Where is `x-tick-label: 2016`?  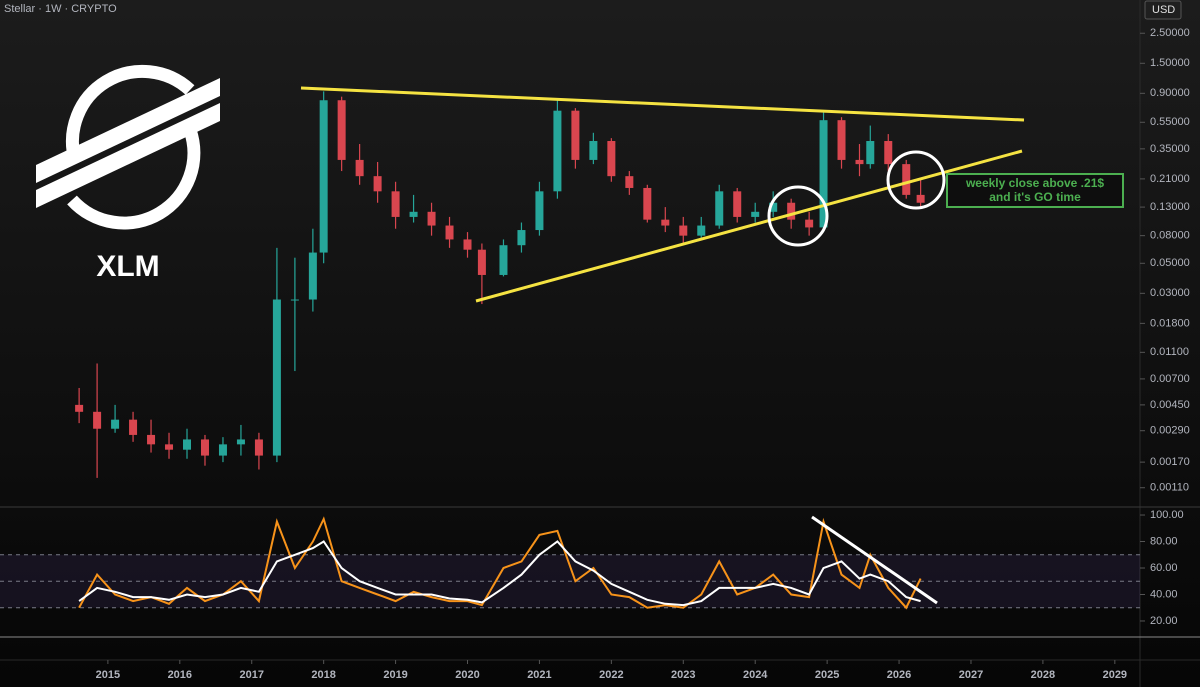
x-tick-label: 2016 is located at coordinates (180, 675).